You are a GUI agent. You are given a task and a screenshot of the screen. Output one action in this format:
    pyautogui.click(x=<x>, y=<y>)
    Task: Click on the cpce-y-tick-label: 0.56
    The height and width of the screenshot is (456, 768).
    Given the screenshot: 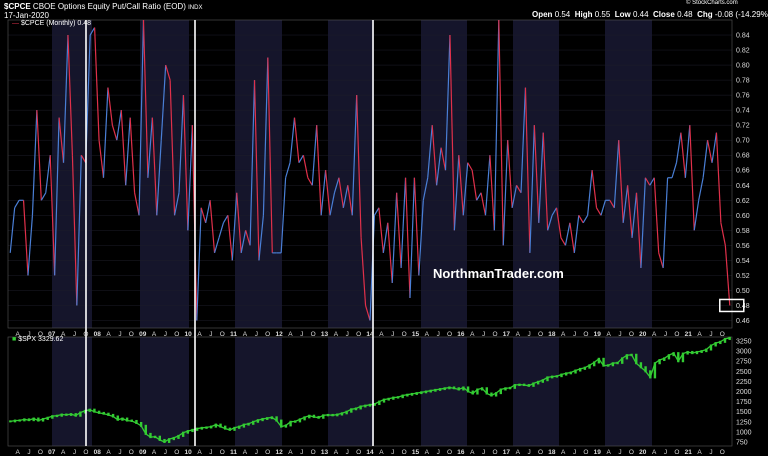 What is the action you would take?
    pyautogui.click(x=743, y=246)
    